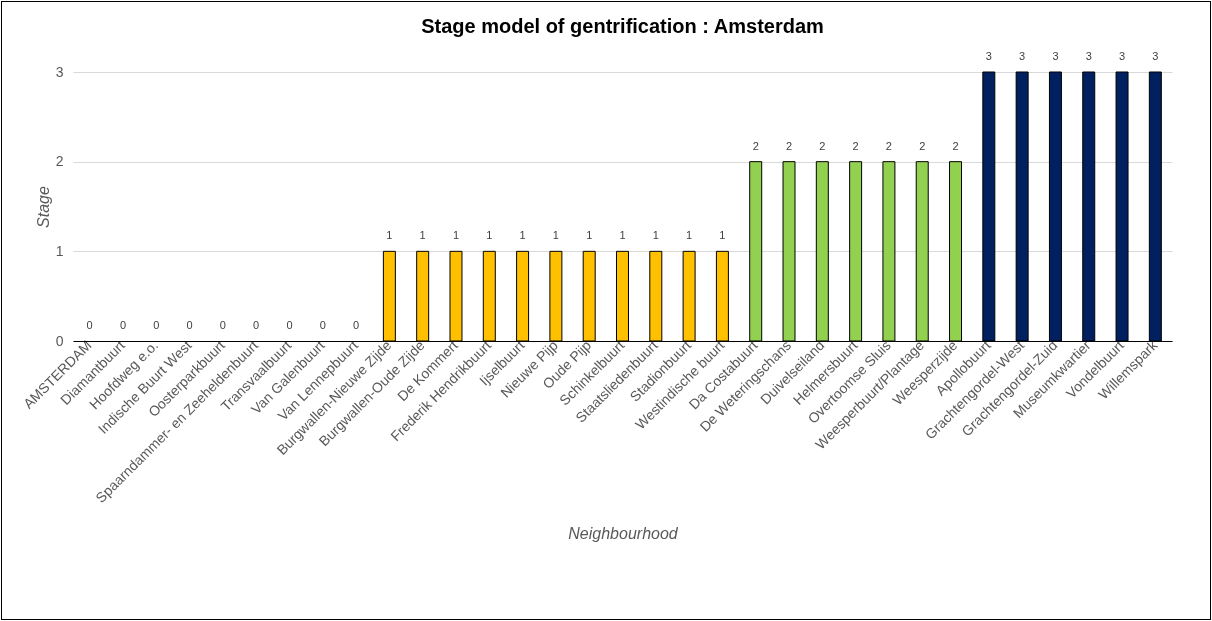  What do you see at coordinates (59, 71) in the screenshot?
I see `y-tick-label: 3` at bounding box center [59, 71].